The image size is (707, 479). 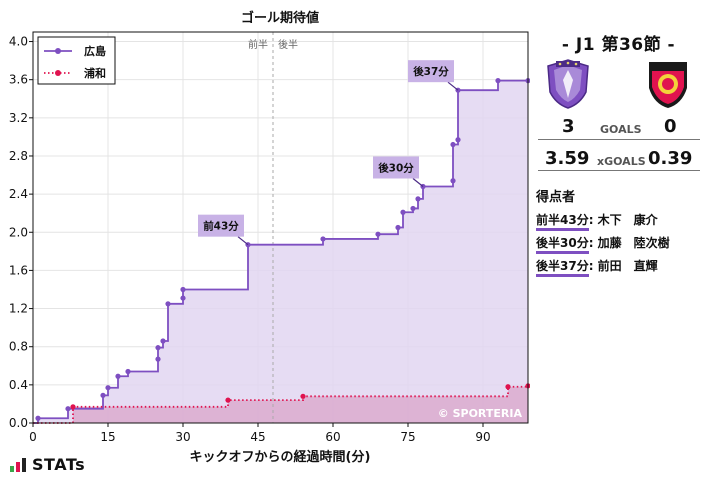 I want to click on scorer-name: : 加藤 陸次樹, so click(x=629, y=243).